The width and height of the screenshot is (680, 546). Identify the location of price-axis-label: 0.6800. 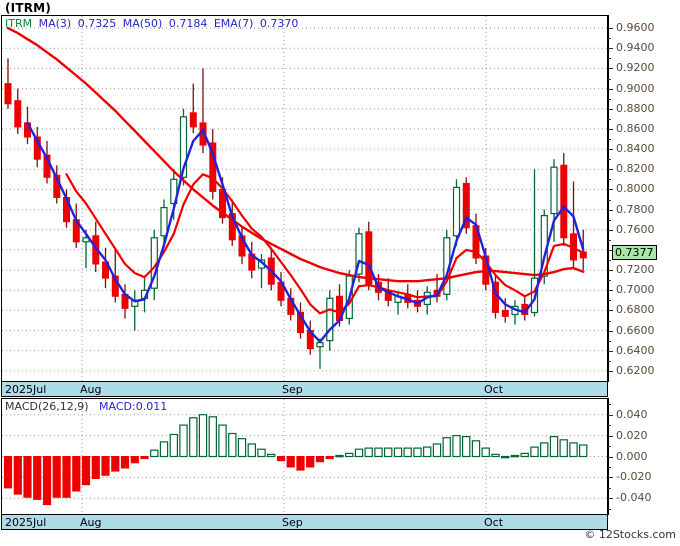
(635, 310).